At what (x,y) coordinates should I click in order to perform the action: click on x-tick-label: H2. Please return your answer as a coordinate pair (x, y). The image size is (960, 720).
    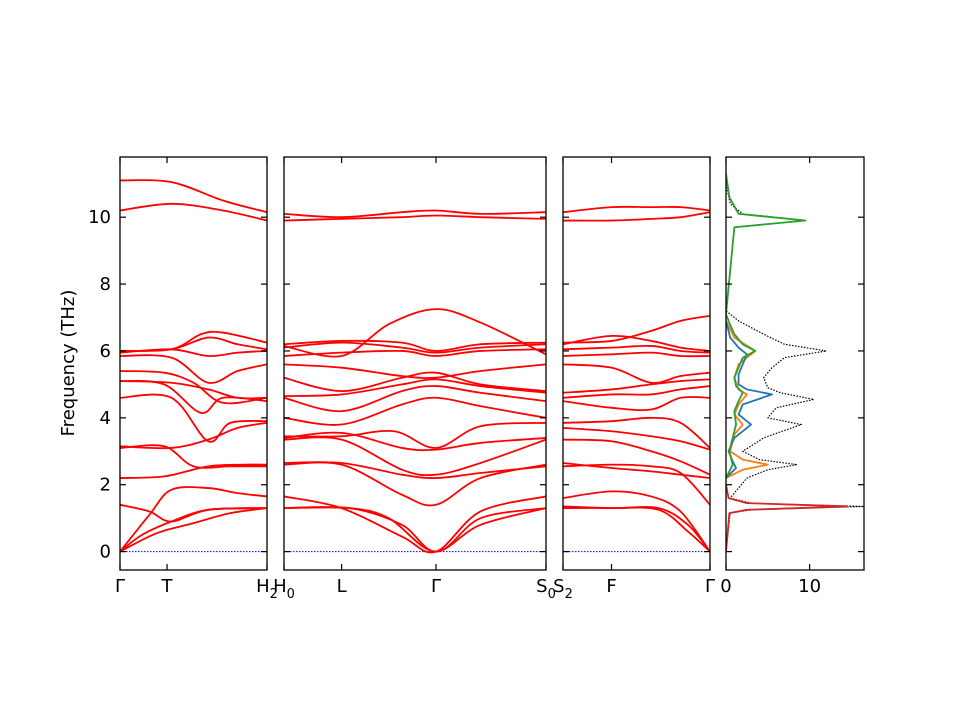
    Looking at the image, I should click on (267, 589).